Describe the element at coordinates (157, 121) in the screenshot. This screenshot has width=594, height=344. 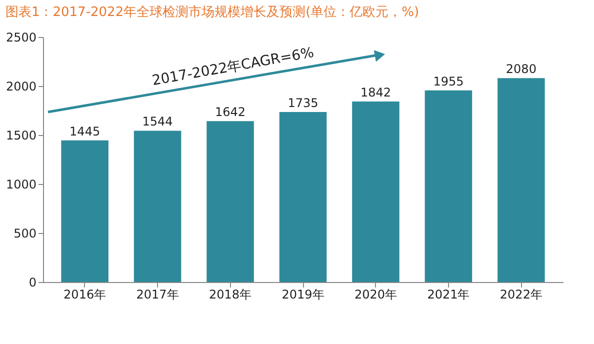
I see `data-label: 1544` at that location.